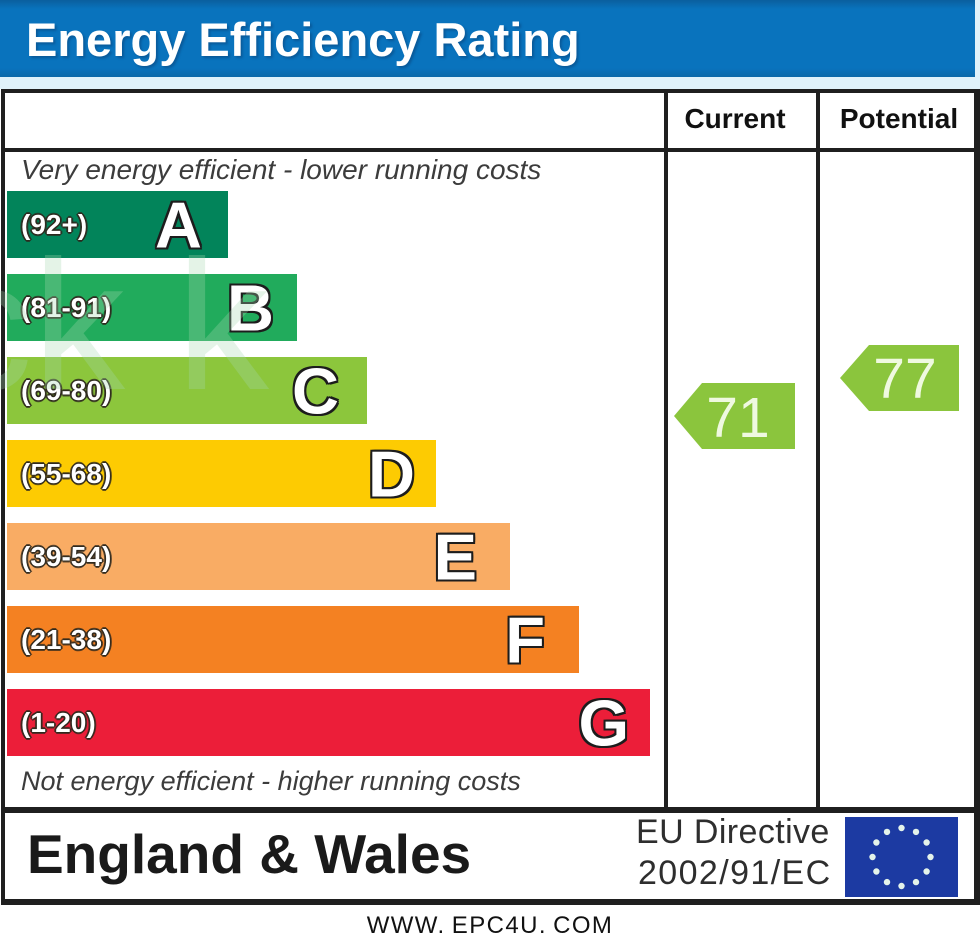 Image resolution: width=980 pixels, height=950 pixels. Describe the element at coordinates (737, 417) in the screenshot. I see `svg-text: 71` at that location.